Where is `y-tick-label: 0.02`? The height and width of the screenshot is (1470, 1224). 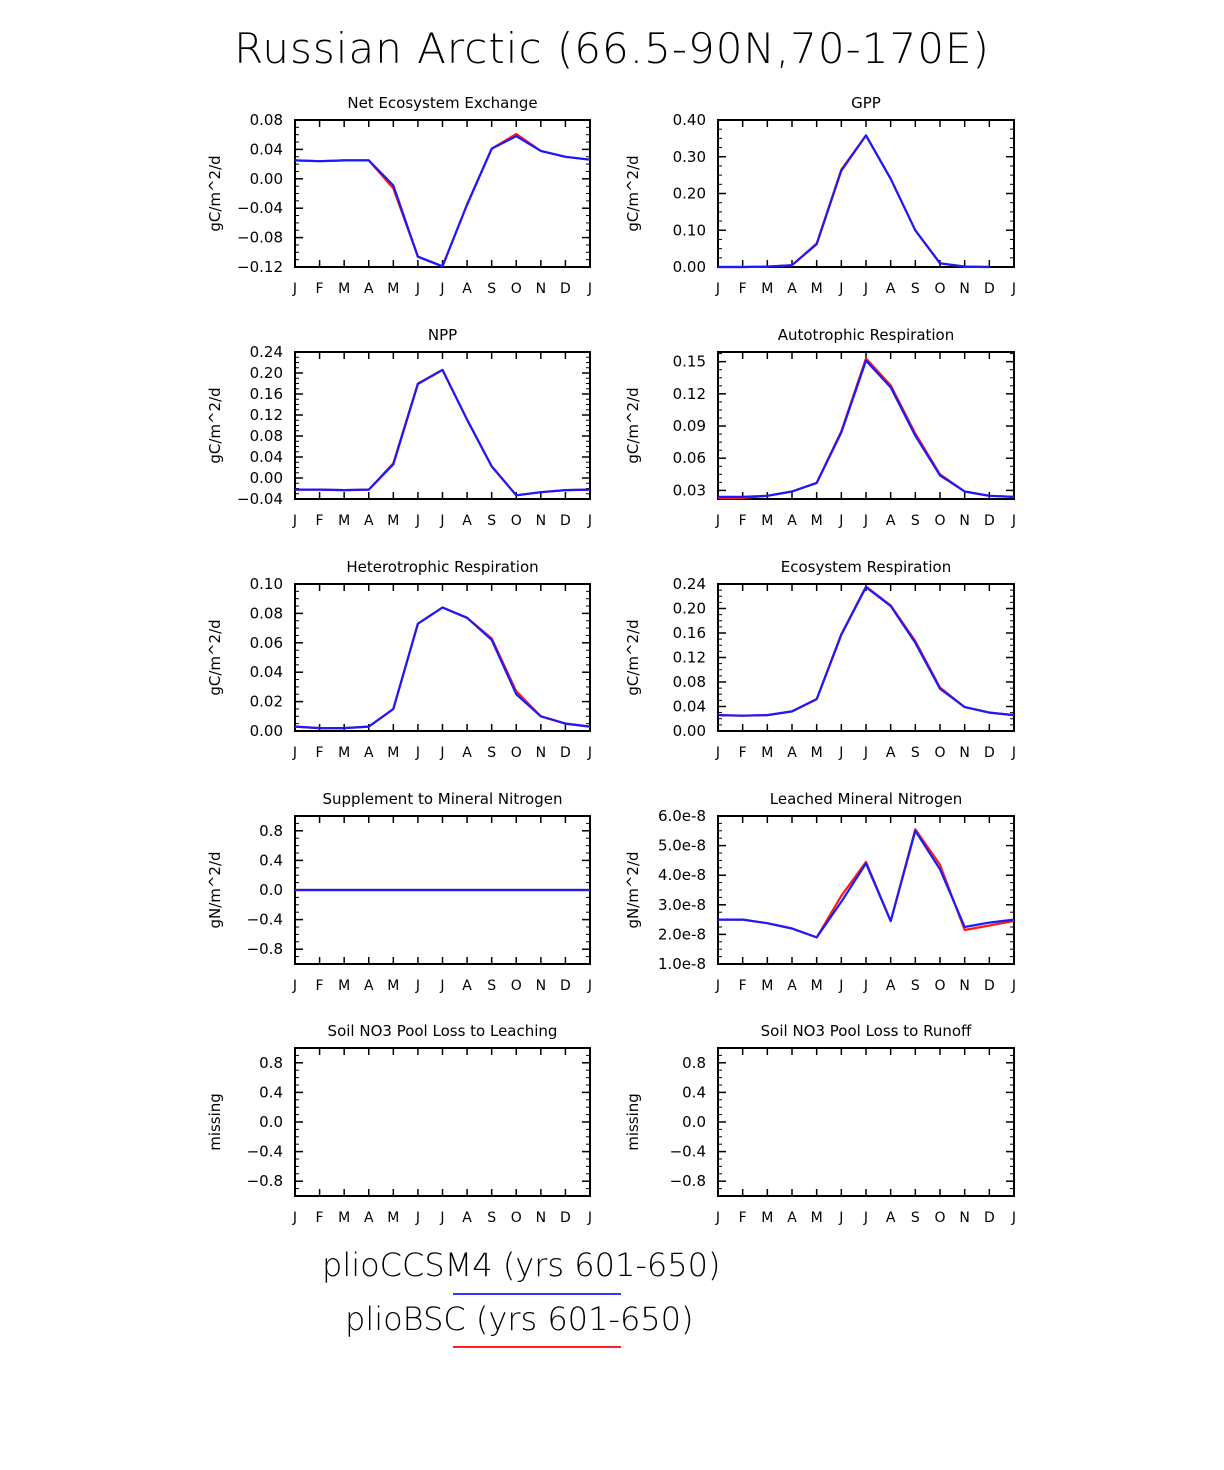
y-tick-label: 0.02 is located at coordinates (266, 702).